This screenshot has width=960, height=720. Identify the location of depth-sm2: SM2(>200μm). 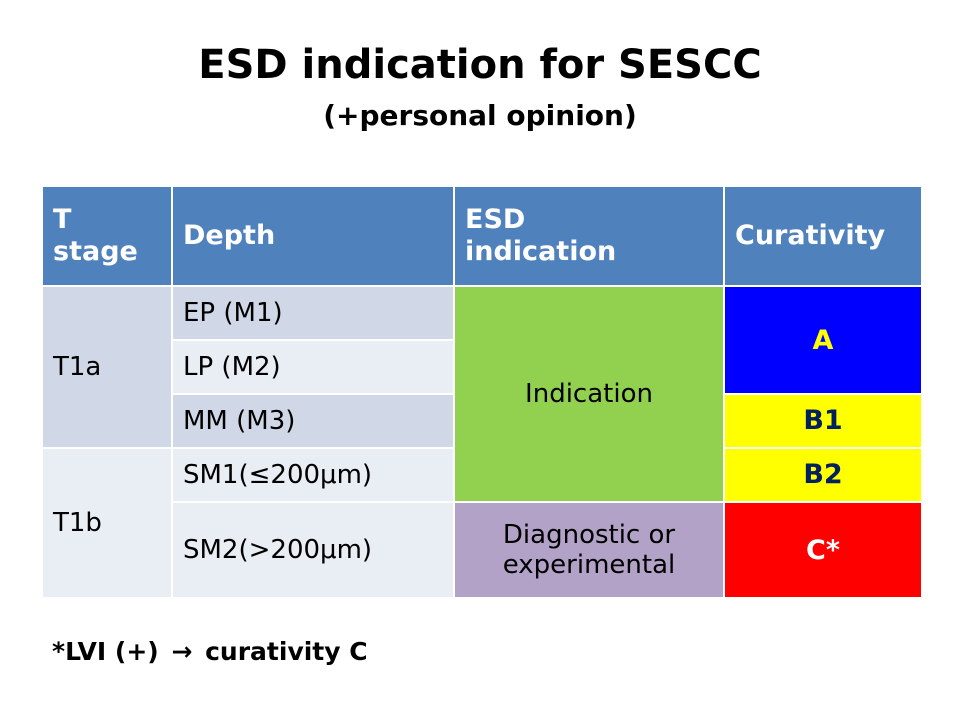
(313, 550).